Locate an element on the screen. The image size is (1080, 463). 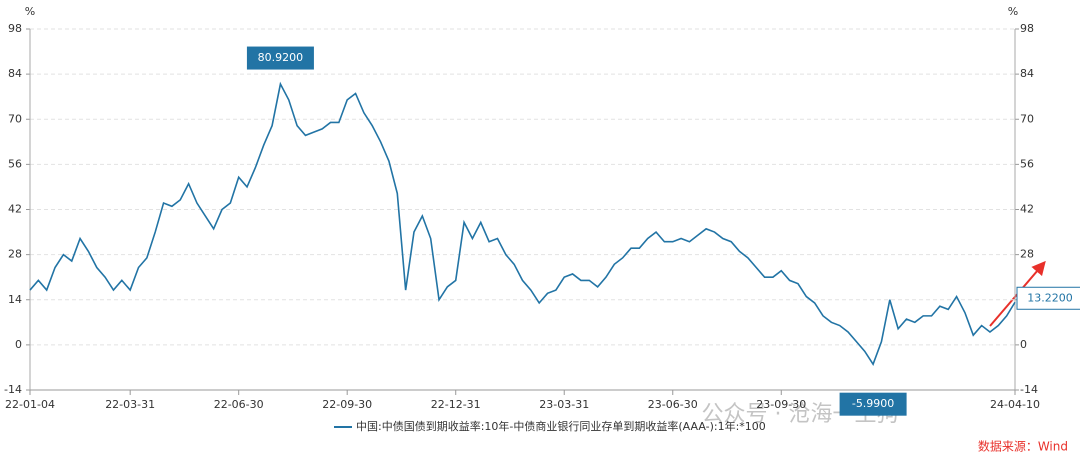
x-tick-label: 22-06-30 is located at coordinates (239, 404).